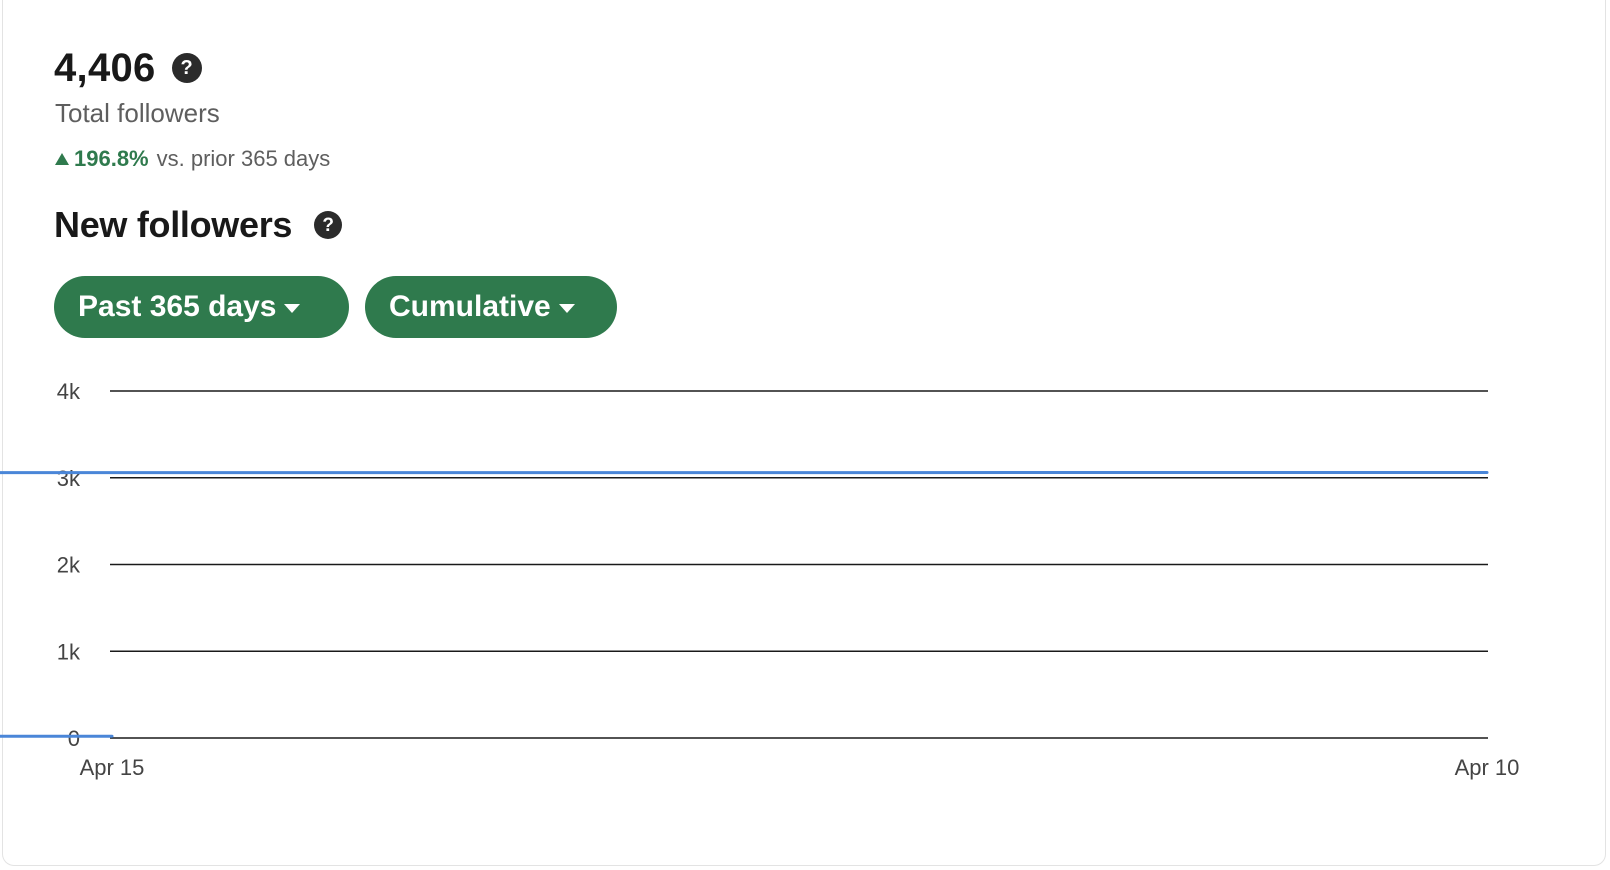 Image resolution: width=1610 pixels, height=870 pixels. I want to click on up-arrow-icon, so click(62, 159).